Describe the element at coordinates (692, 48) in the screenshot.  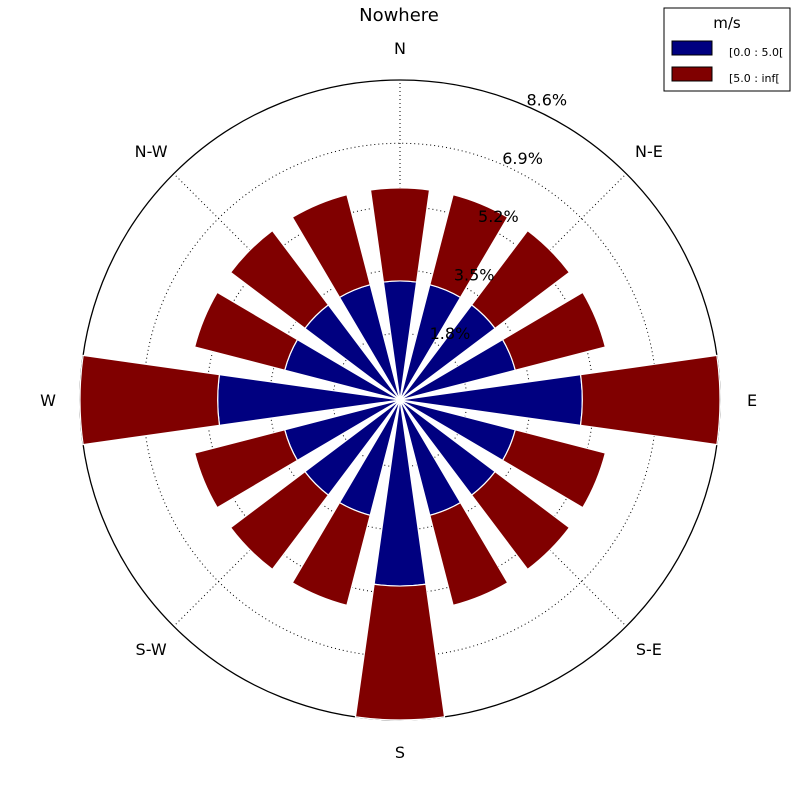
I see `legend-swatch-low` at that location.